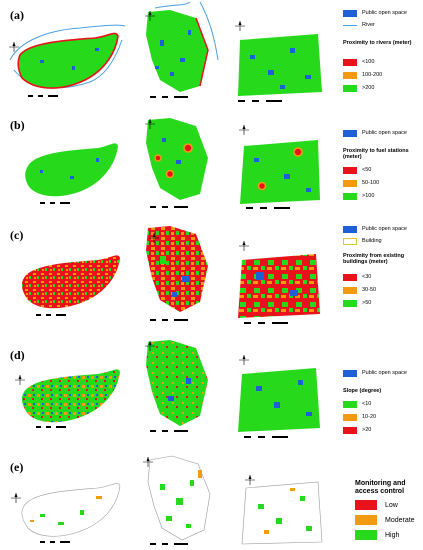 This screenshot has width=423, height=550. Describe the element at coordinates (372, 75) in the screenshot. I see `legend-label: 100-200` at that location.